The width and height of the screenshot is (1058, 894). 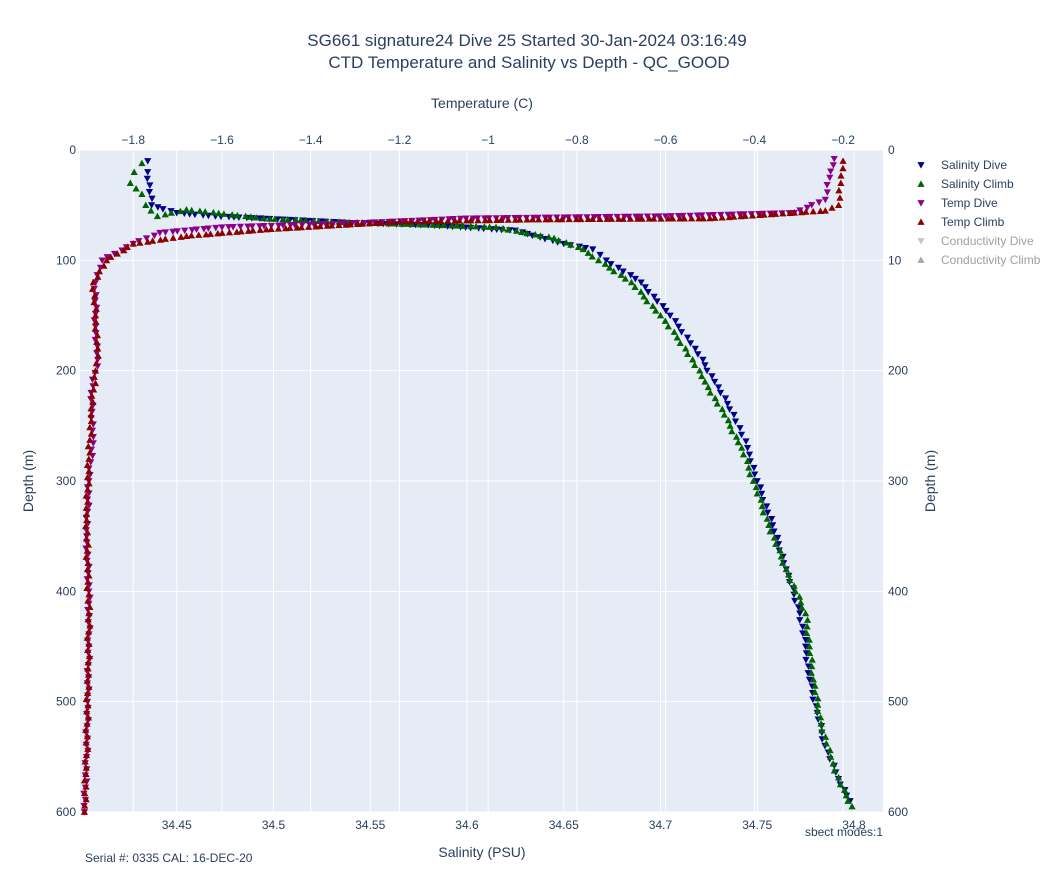 I want to click on legend-item: Salinity Climb, so click(x=965, y=184).